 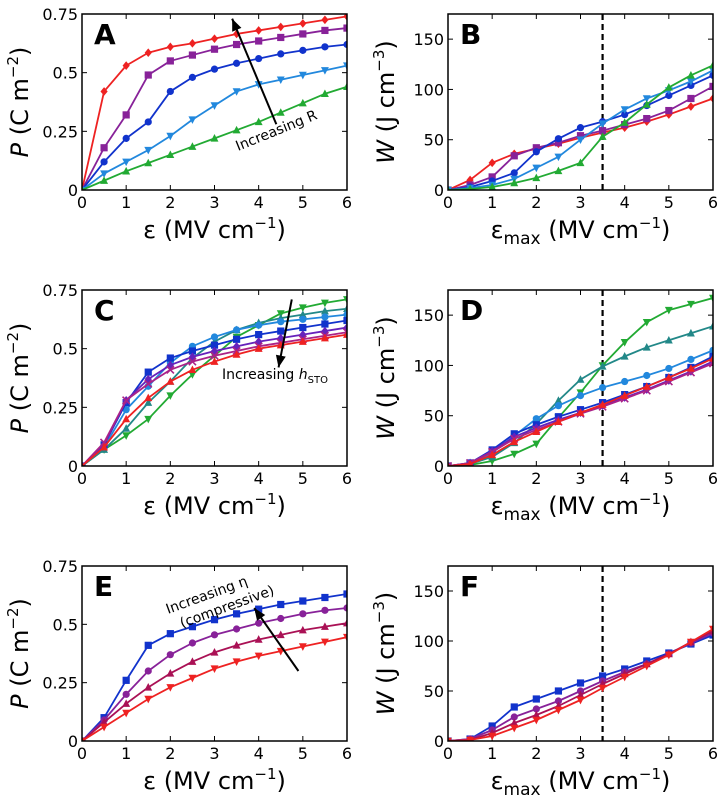 What do you see at coordinates (471, 310) in the screenshot?
I see `panel-letter: D` at bounding box center [471, 310].